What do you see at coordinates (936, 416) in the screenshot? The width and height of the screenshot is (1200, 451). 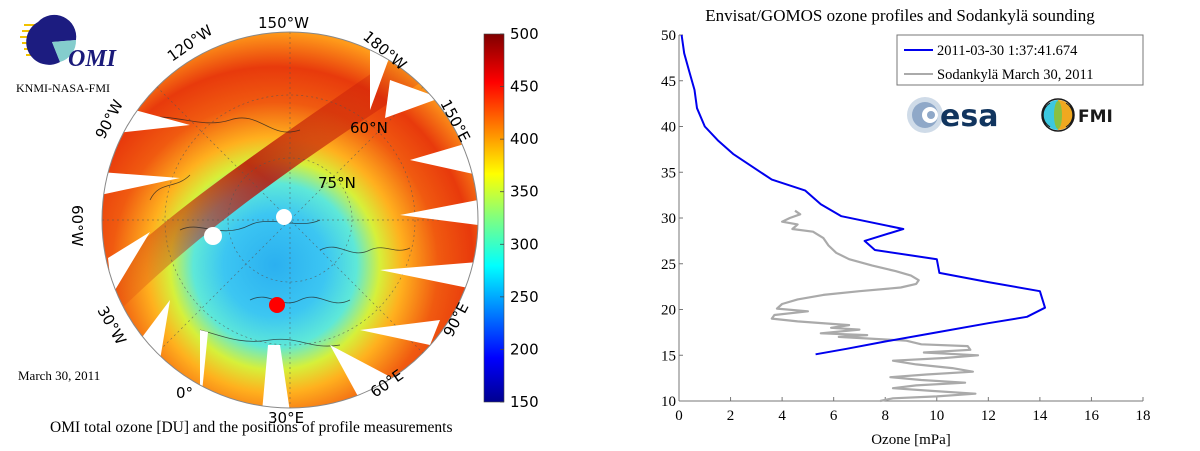 I see `x-tick-label: 10` at bounding box center [936, 416].